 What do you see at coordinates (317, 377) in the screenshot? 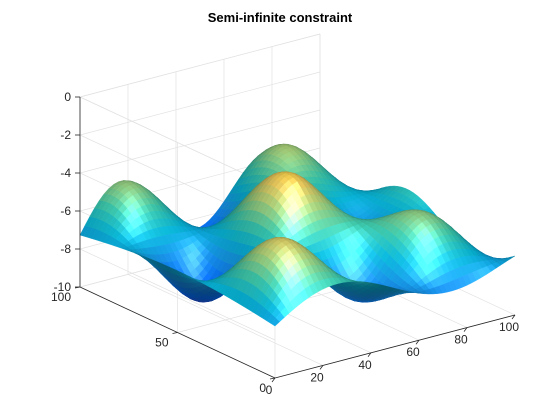
I see `x-tick-label: 20` at bounding box center [317, 377].